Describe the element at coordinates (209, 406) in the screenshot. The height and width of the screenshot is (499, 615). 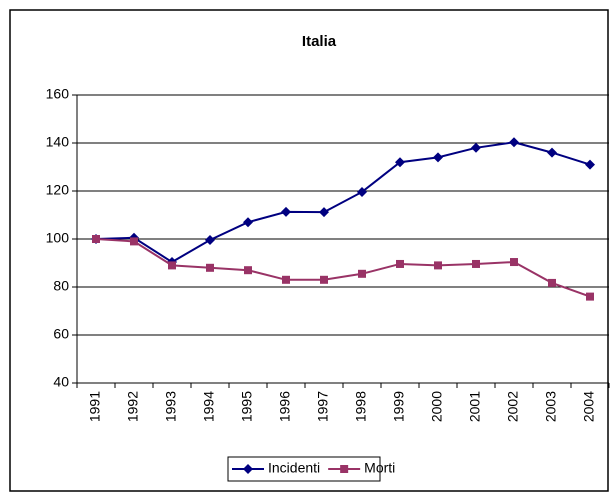
I see `x-tick-label: 1994` at that location.